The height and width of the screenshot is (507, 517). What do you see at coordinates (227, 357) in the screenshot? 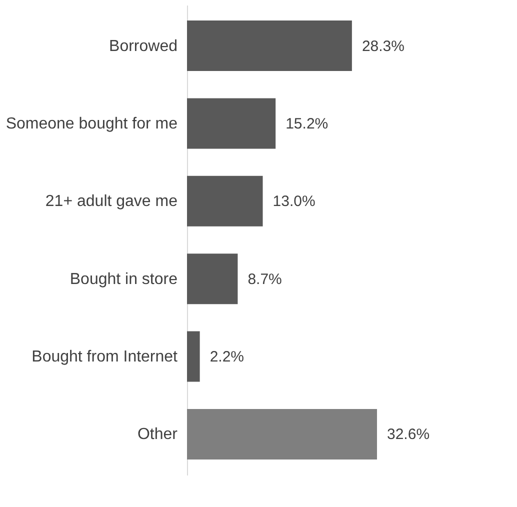
I see `data-label: 2.2%` at bounding box center [227, 357].